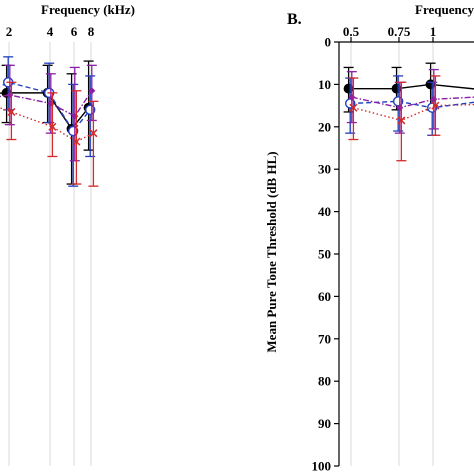  What do you see at coordinates (324, 423) in the screenshot?
I see `panel-b-ytick-label: 90` at bounding box center [324, 423].